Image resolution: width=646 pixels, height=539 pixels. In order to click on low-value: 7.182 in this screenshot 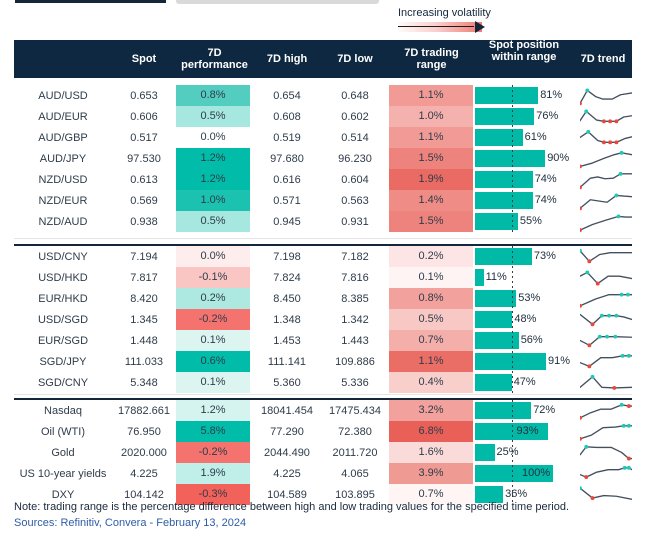, I will do `click(355, 256)`.